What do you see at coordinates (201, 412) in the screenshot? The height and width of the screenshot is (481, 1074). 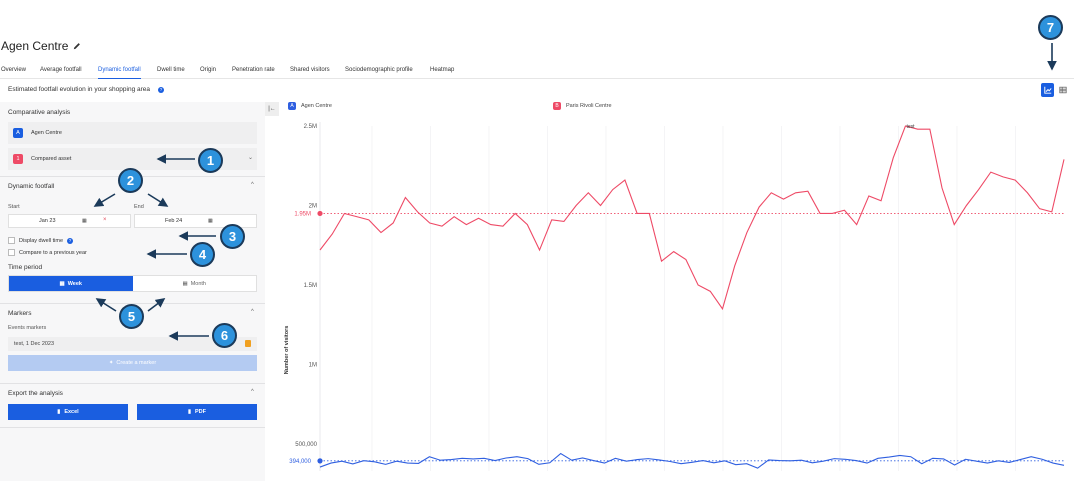 I see `pdf-label: PDF` at bounding box center [201, 412].